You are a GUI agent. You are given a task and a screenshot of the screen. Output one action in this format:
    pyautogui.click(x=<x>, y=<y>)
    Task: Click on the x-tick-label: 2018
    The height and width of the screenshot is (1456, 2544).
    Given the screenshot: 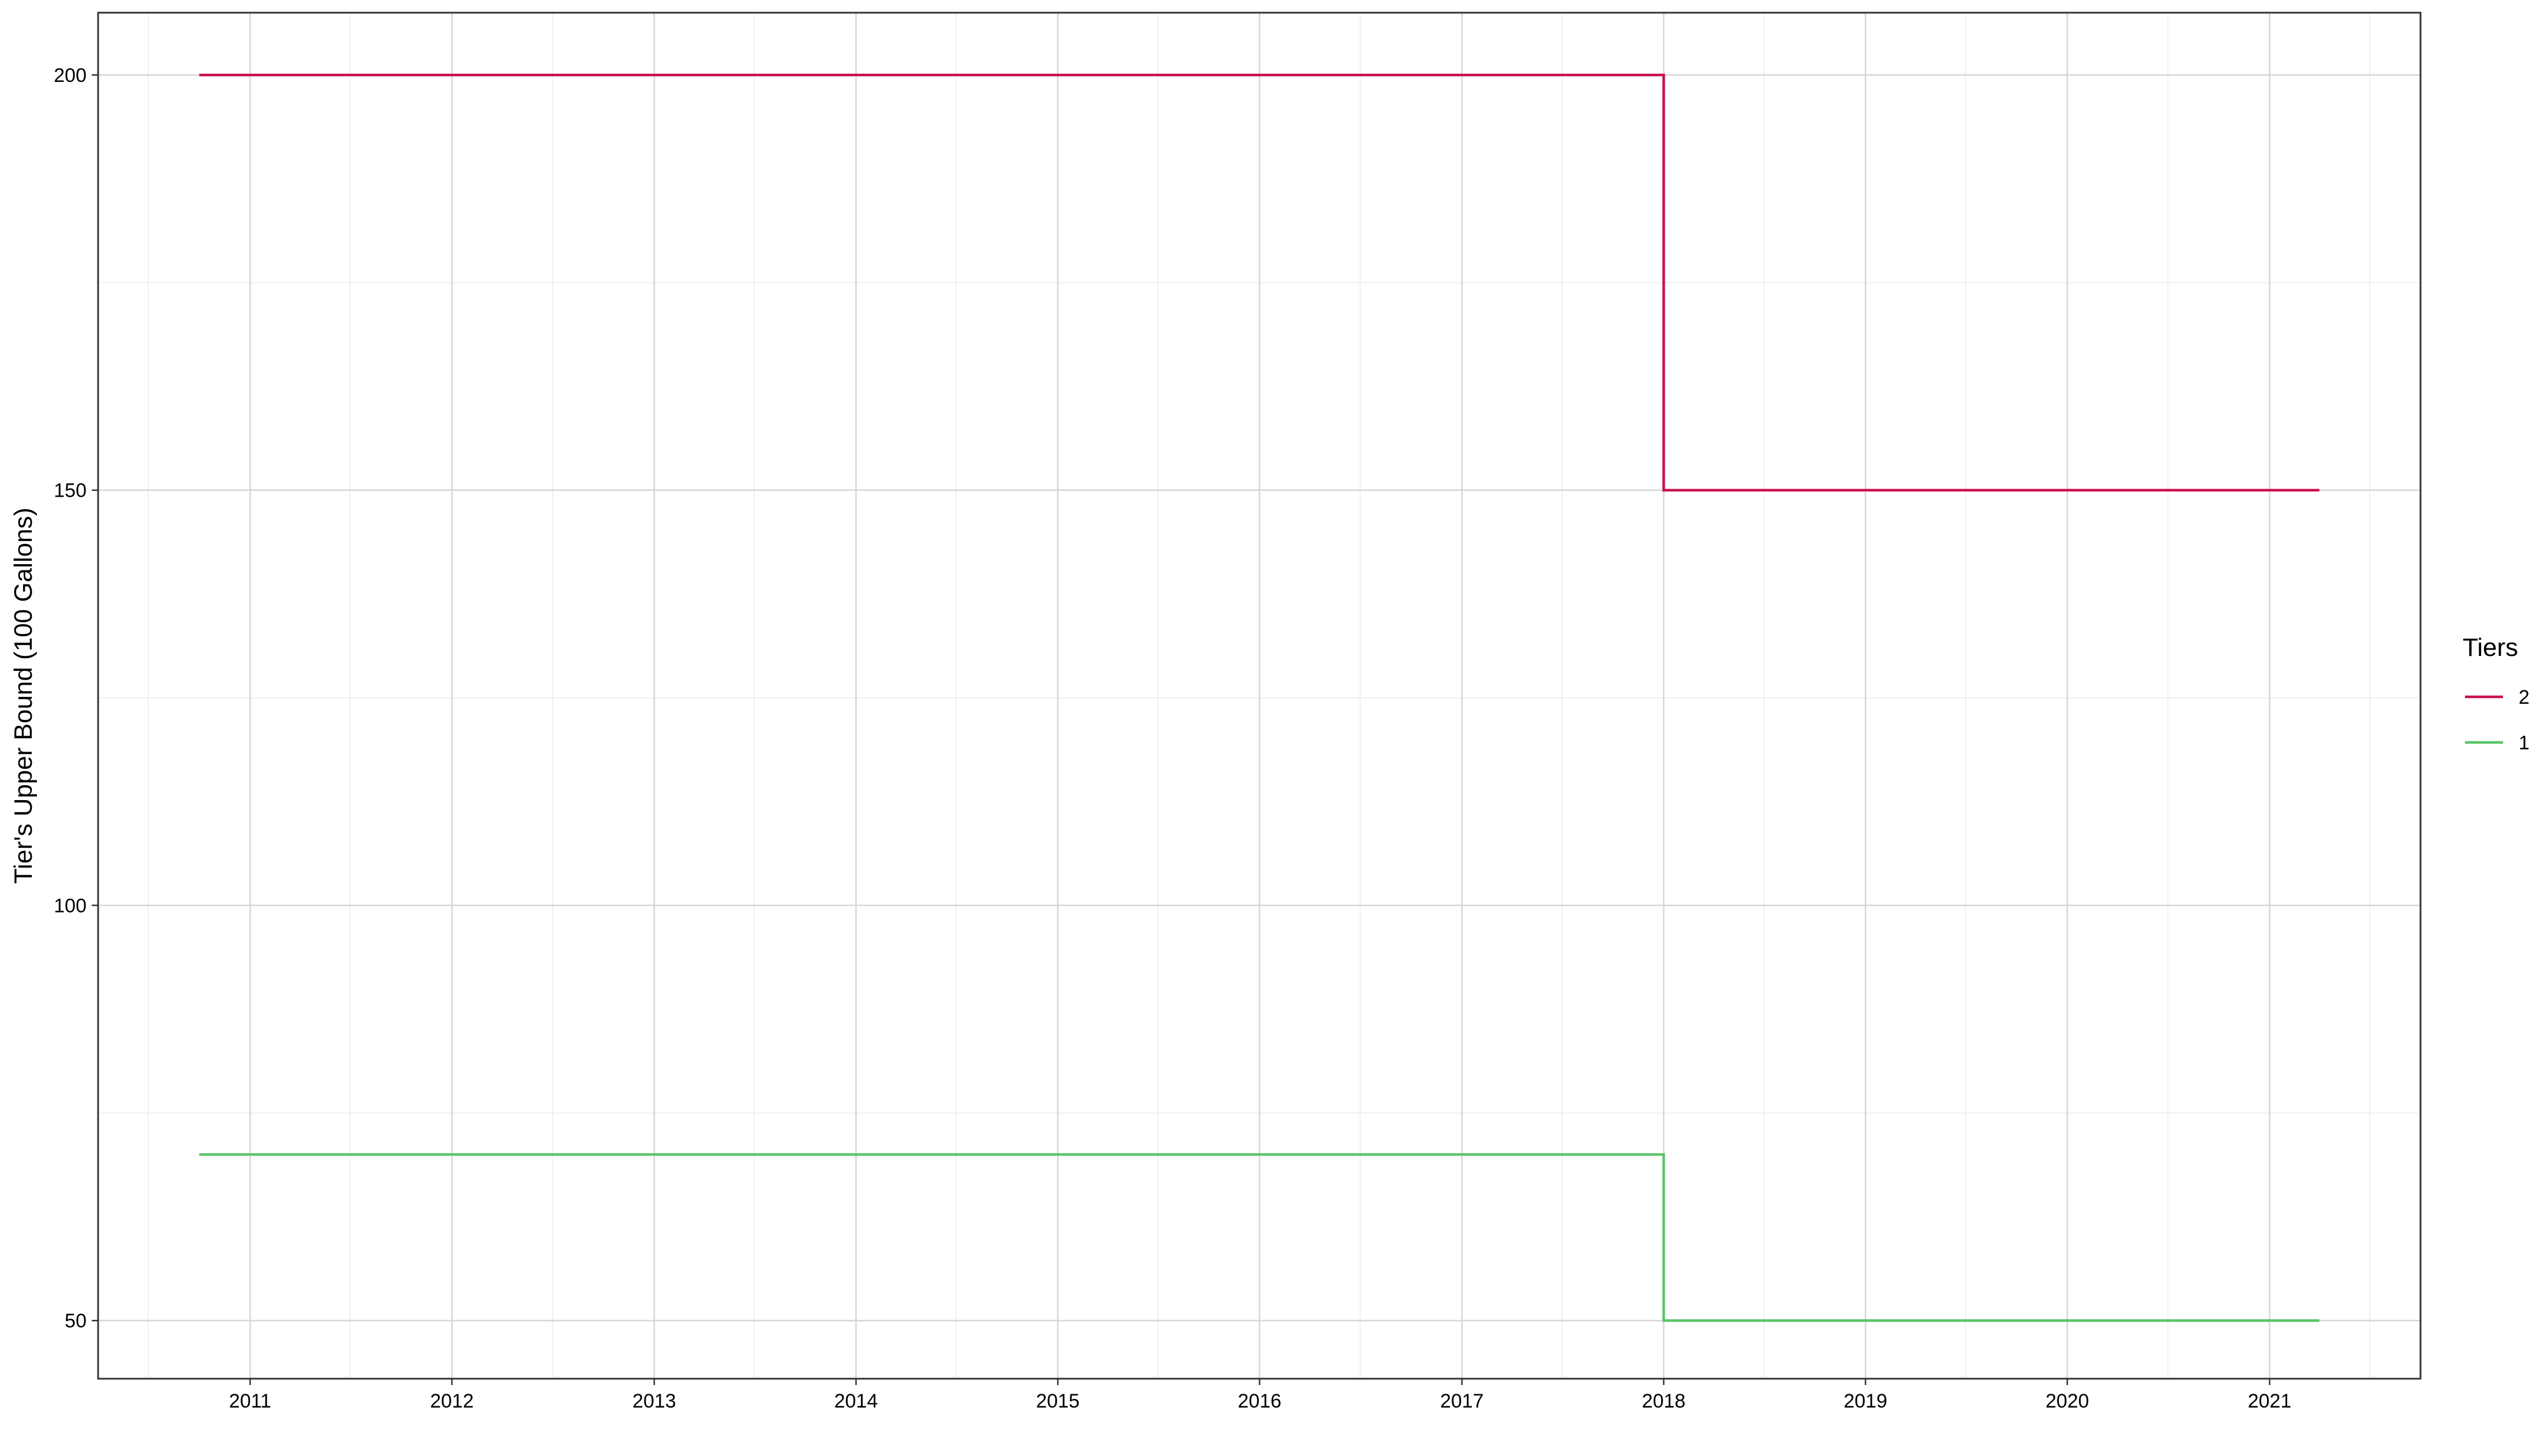 What is the action you would take?
    pyautogui.click(x=1664, y=1401)
    